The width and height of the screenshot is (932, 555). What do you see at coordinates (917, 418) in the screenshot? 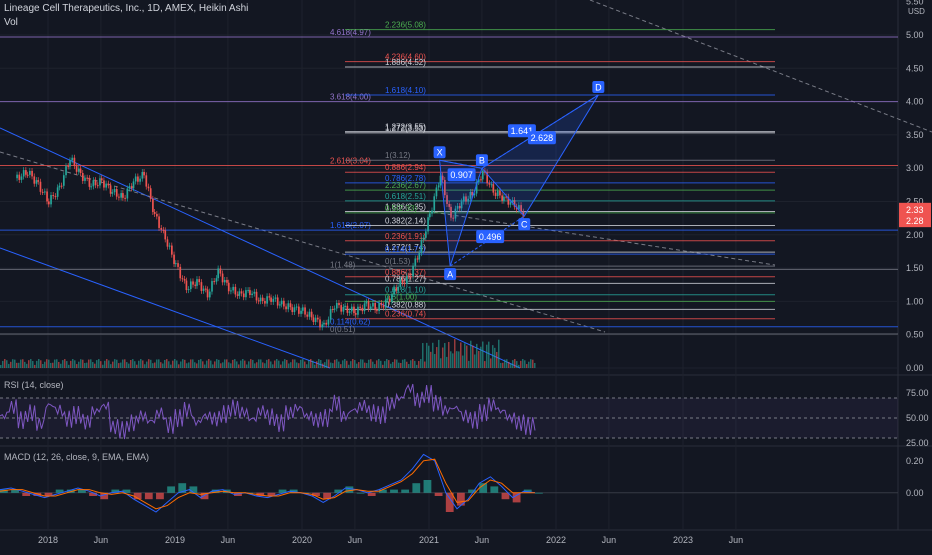
I see `rsi-y-tick-label: 50.00` at bounding box center [917, 418].